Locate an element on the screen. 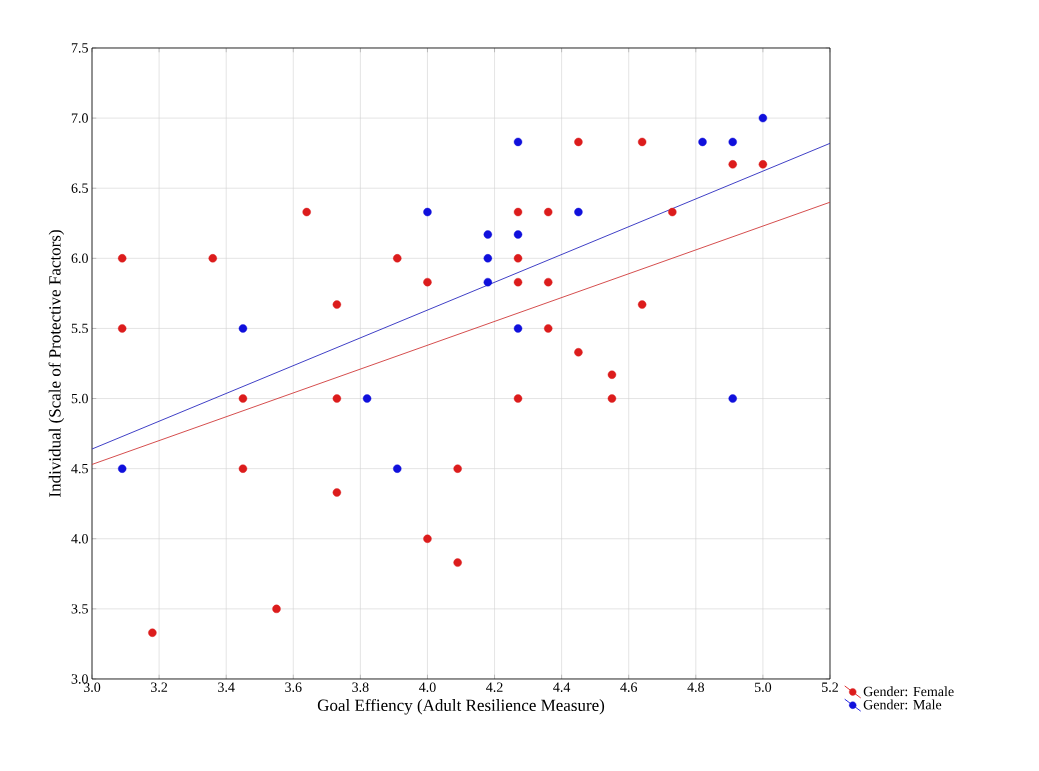  x-tick-label: 4.0 is located at coordinates (427, 687).